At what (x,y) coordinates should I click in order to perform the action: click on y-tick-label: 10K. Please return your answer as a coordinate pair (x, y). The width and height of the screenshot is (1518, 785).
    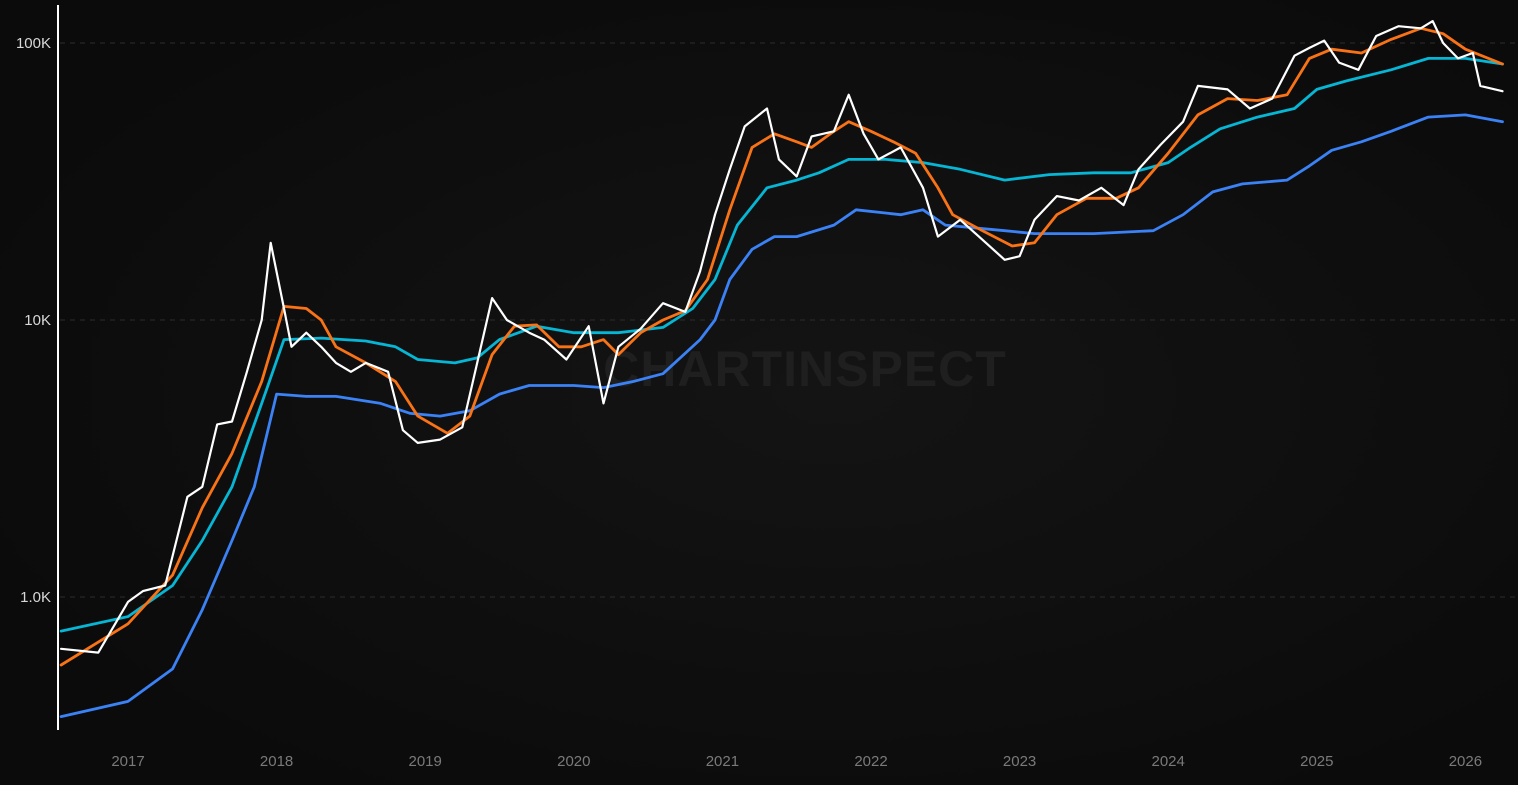
    Looking at the image, I should click on (37, 320).